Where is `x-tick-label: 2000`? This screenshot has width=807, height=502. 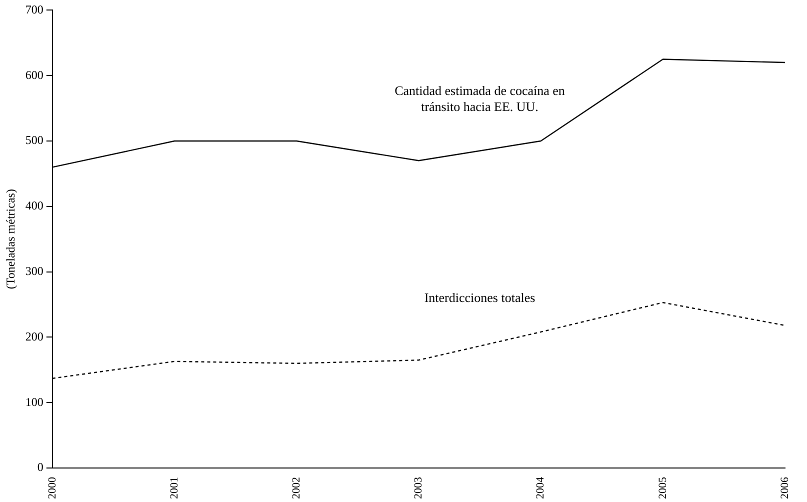 x-tick-label: 2000 is located at coordinates (52, 487).